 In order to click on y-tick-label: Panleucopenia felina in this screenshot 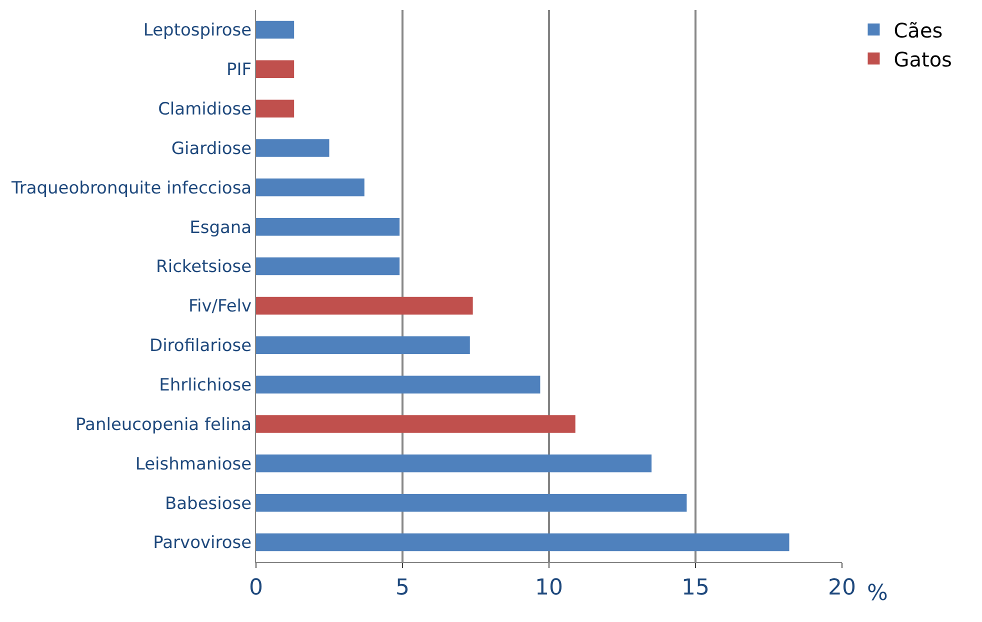, I will do `click(164, 424)`.